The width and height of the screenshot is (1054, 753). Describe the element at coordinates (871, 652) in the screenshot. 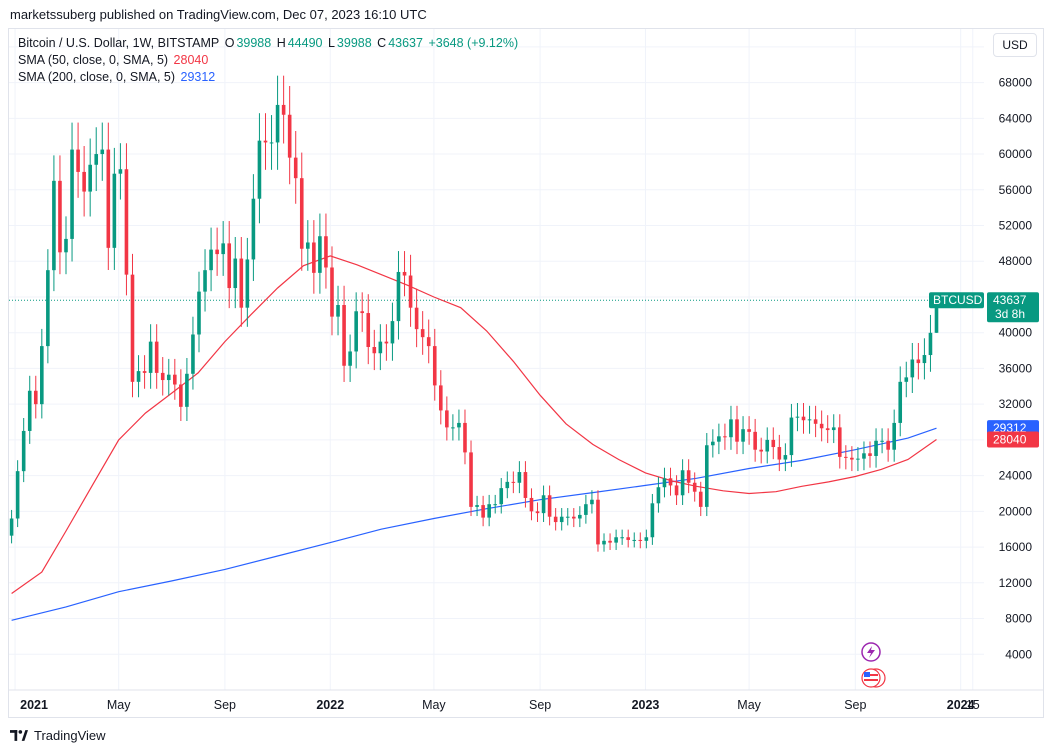

I see `lightning-event-icon` at that location.